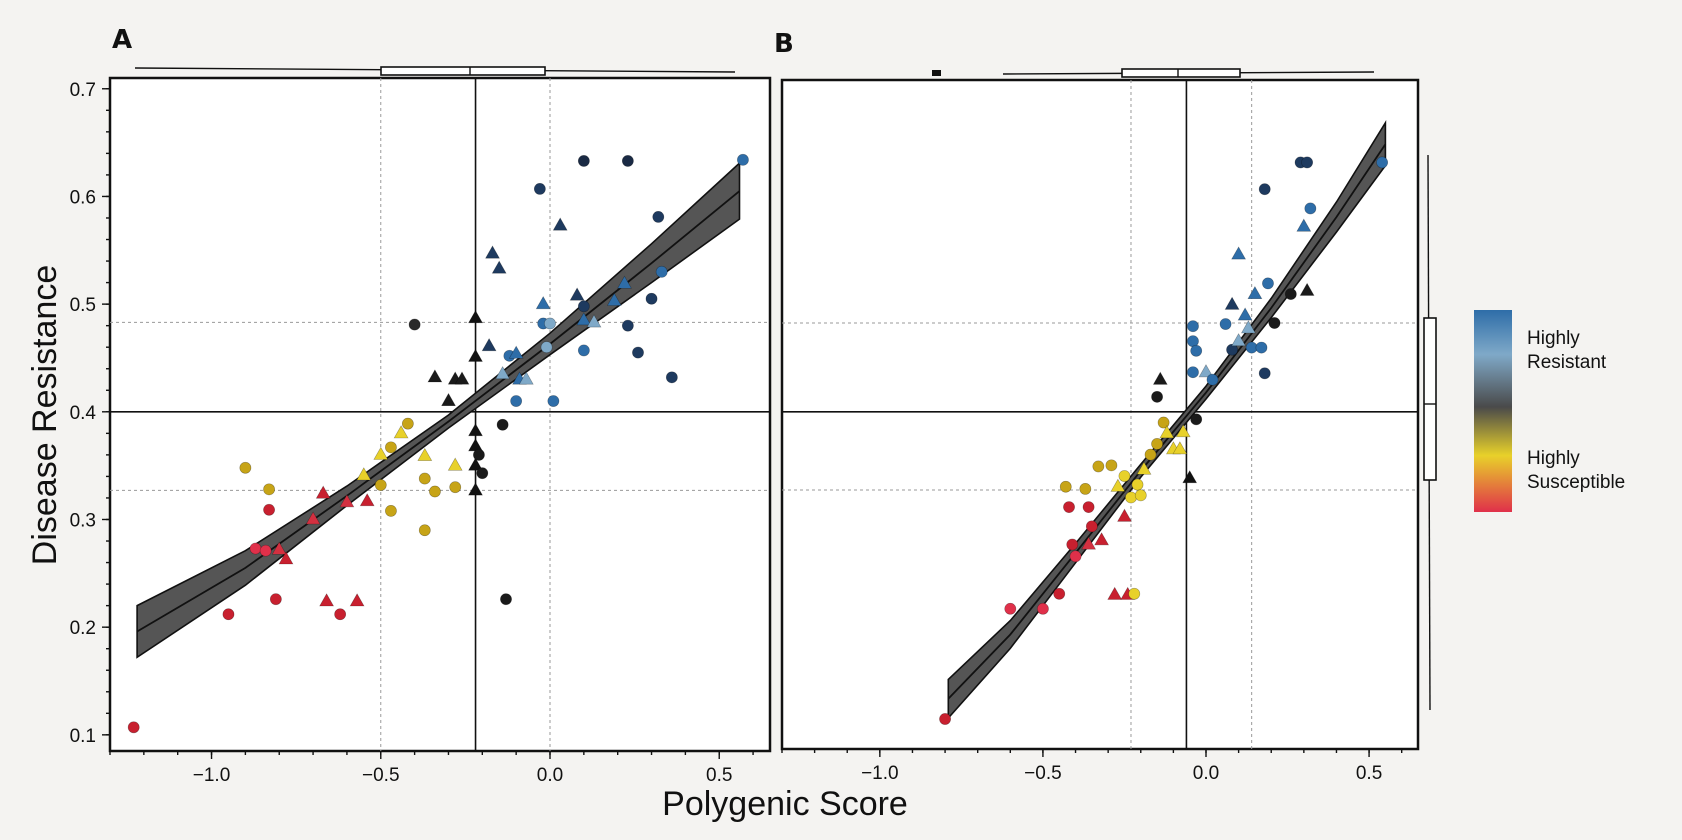 This screenshot has height=840, width=1682. I want to click on panel-a-y-tick-label: 0.1, so click(83, 736).